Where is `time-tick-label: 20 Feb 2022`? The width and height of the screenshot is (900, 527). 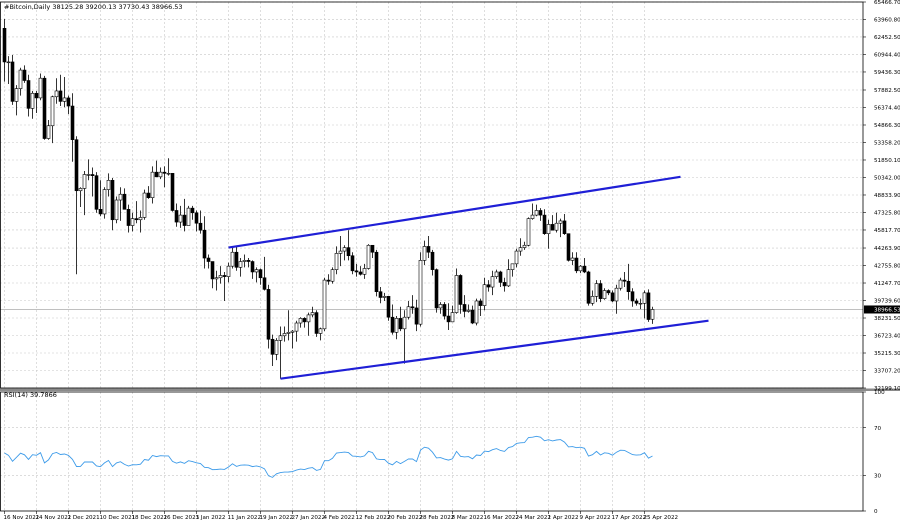
time-tick-label: 20 Feb 2022 is located at coordinates (405, 518).